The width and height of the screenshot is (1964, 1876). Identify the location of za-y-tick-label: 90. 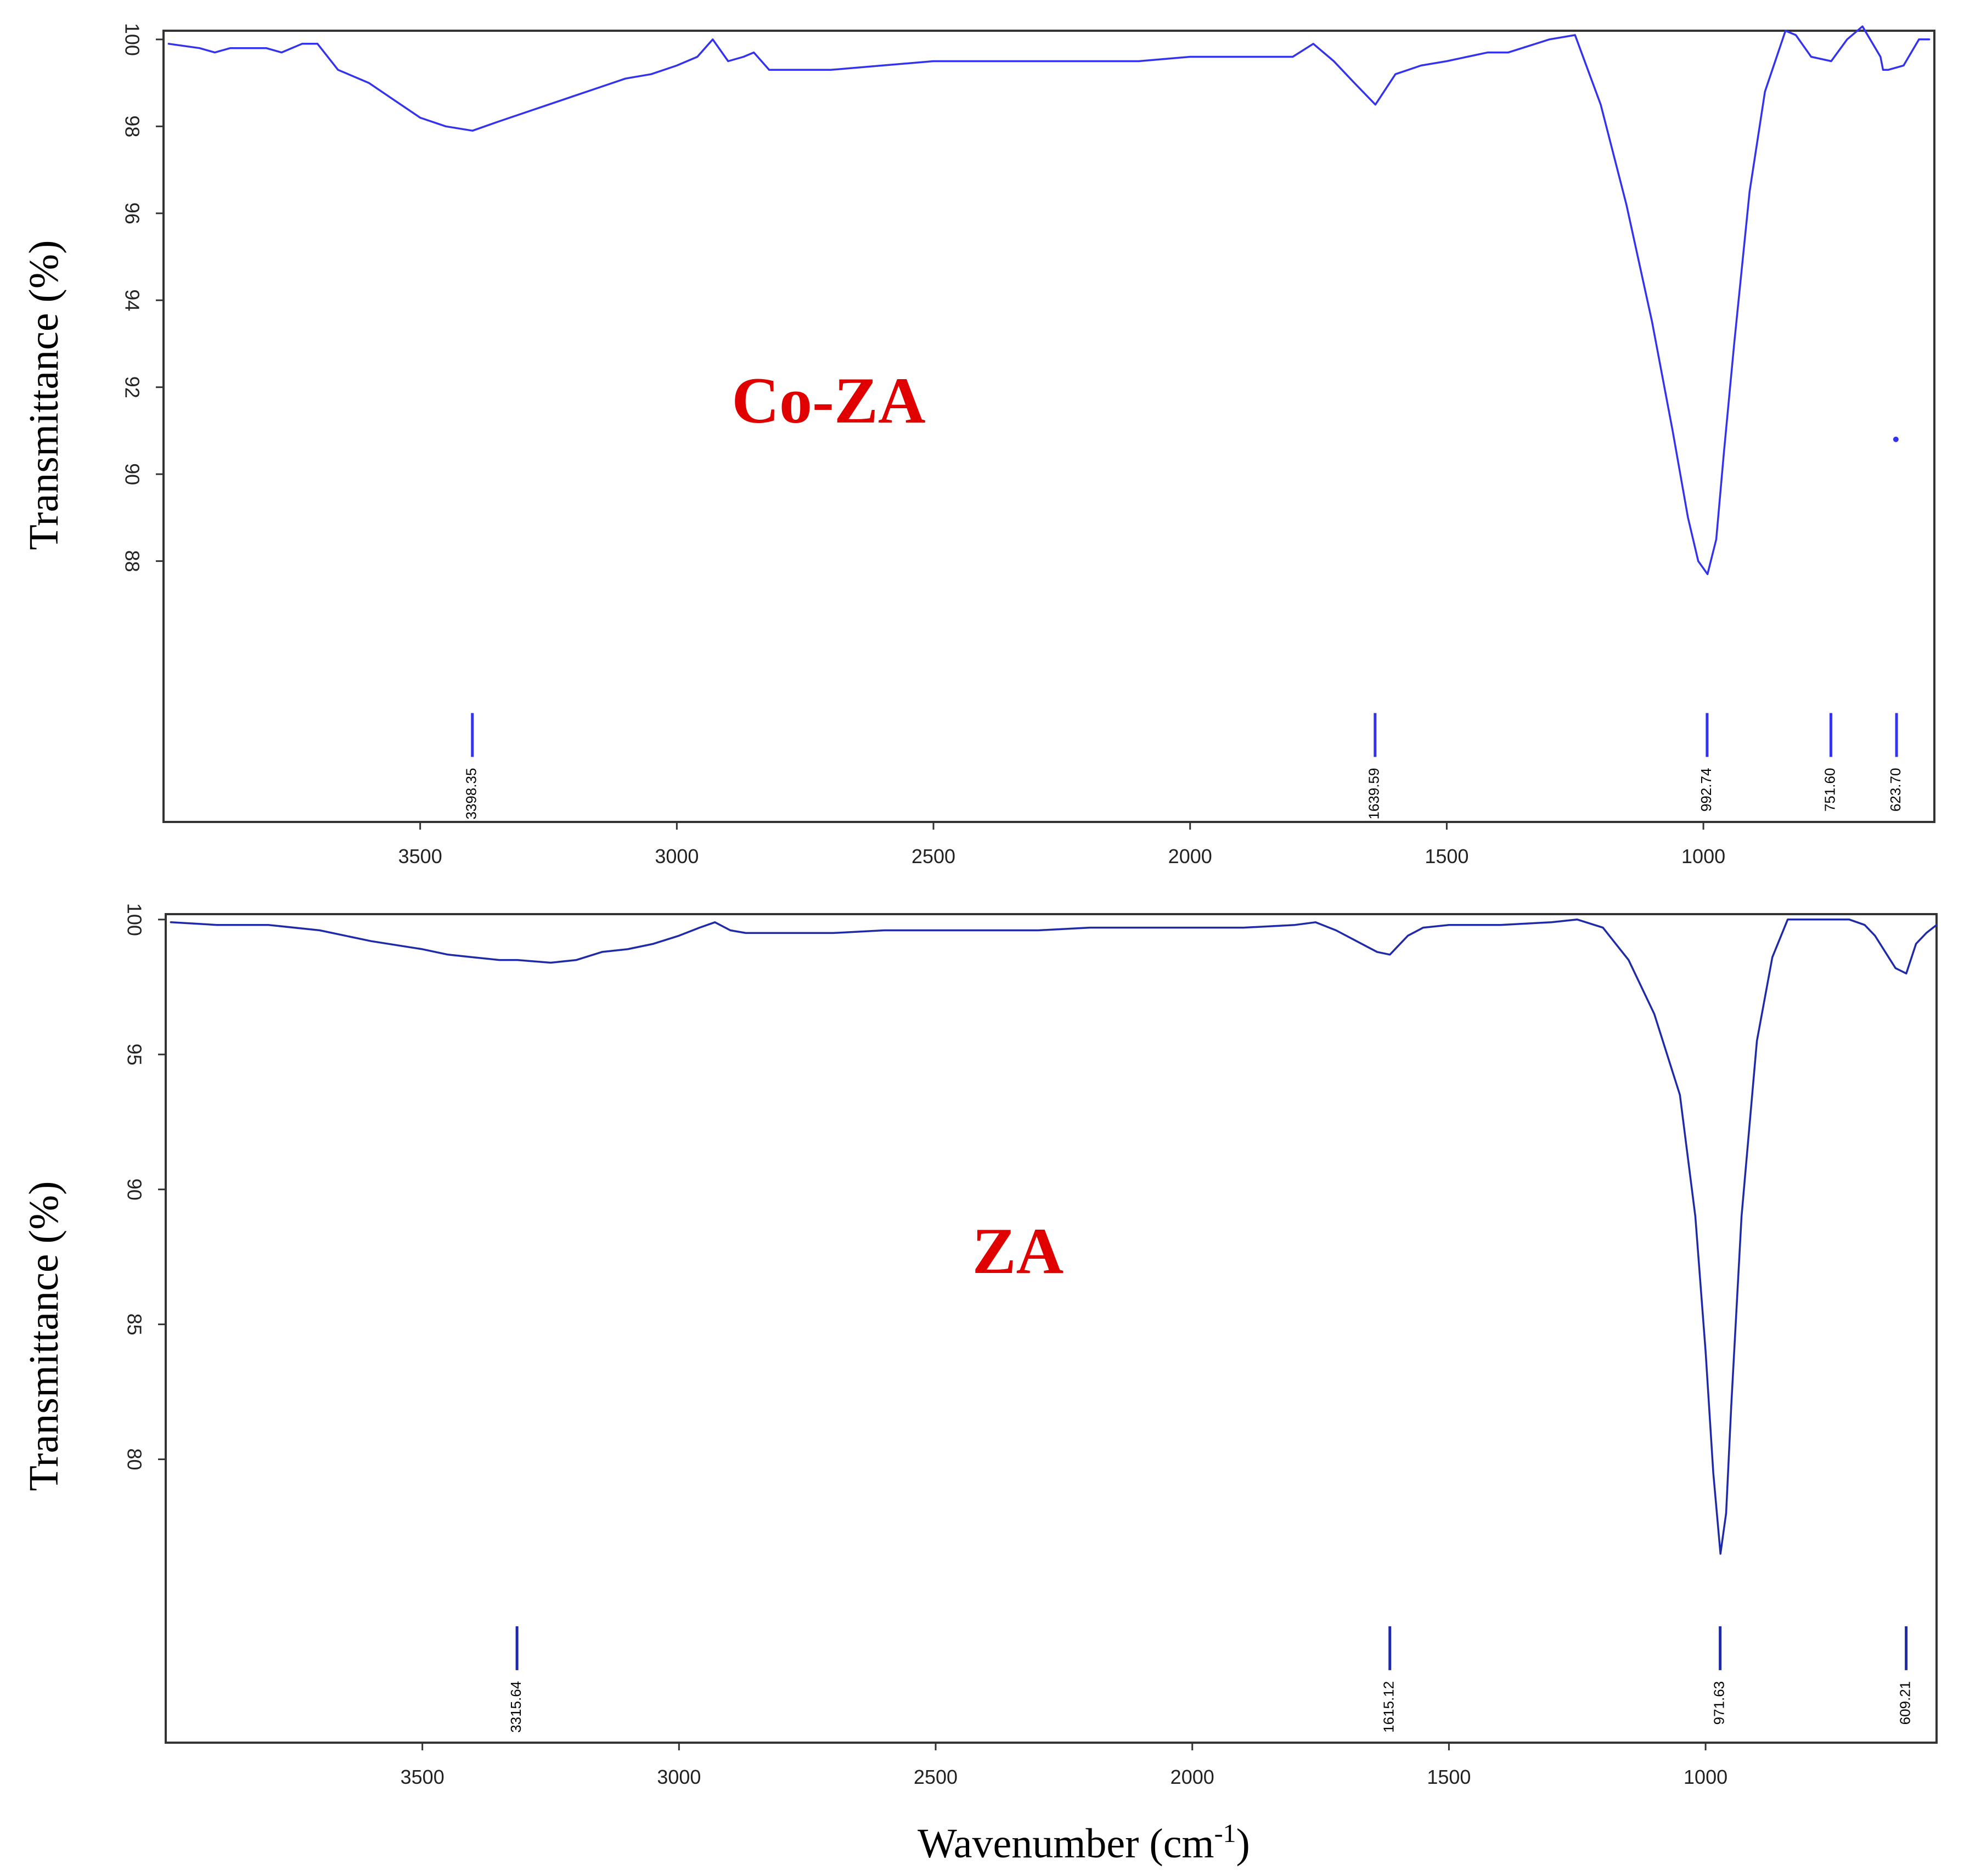
(134, 1190).